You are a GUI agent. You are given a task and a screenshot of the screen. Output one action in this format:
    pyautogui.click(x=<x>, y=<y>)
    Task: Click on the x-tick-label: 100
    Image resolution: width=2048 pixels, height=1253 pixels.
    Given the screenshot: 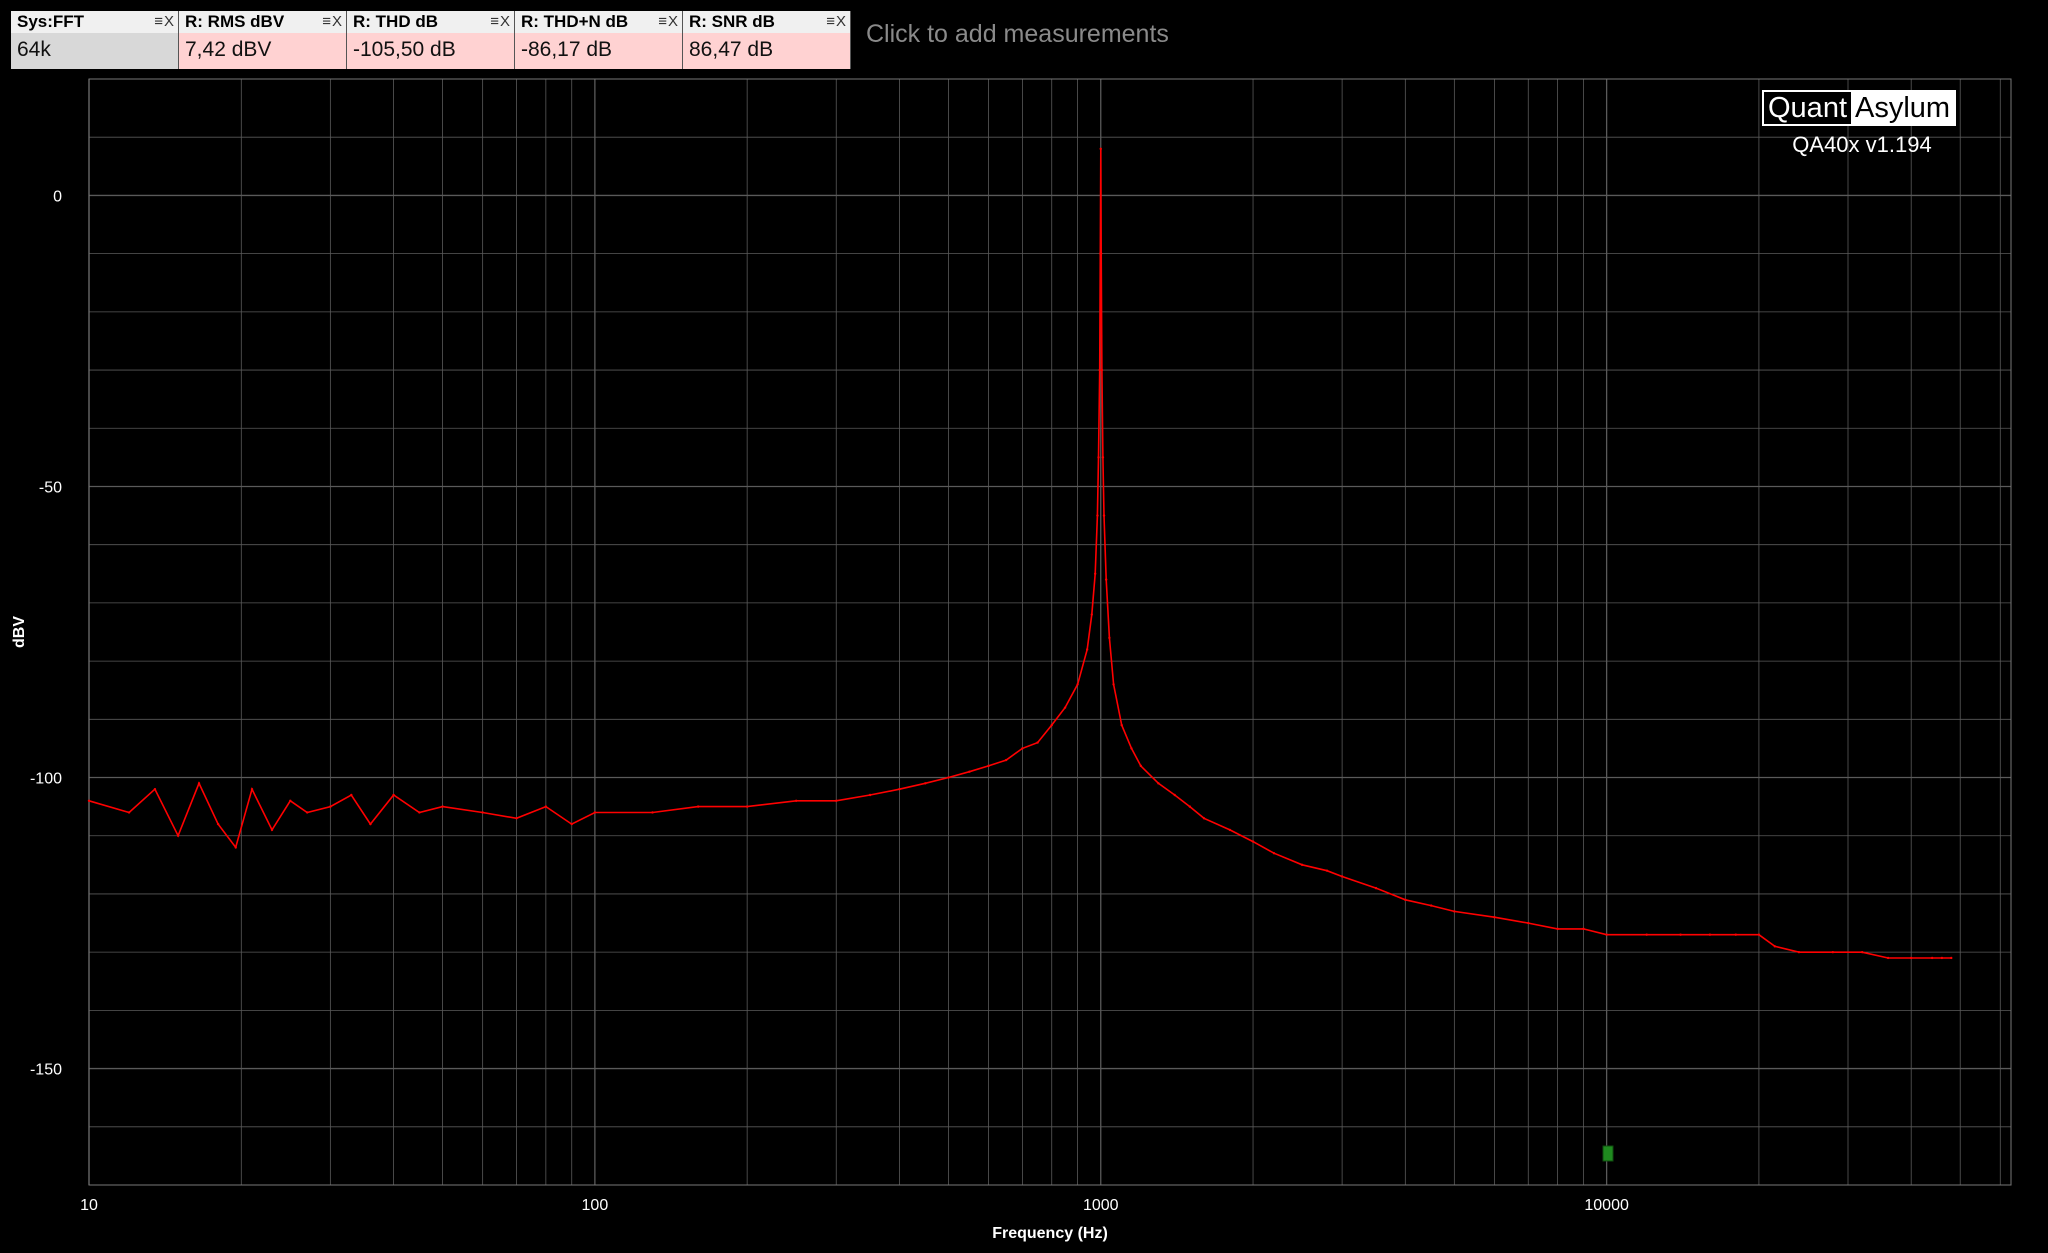 What is the action you would take?
    pyautogui.click(x=595, y=1205)
    